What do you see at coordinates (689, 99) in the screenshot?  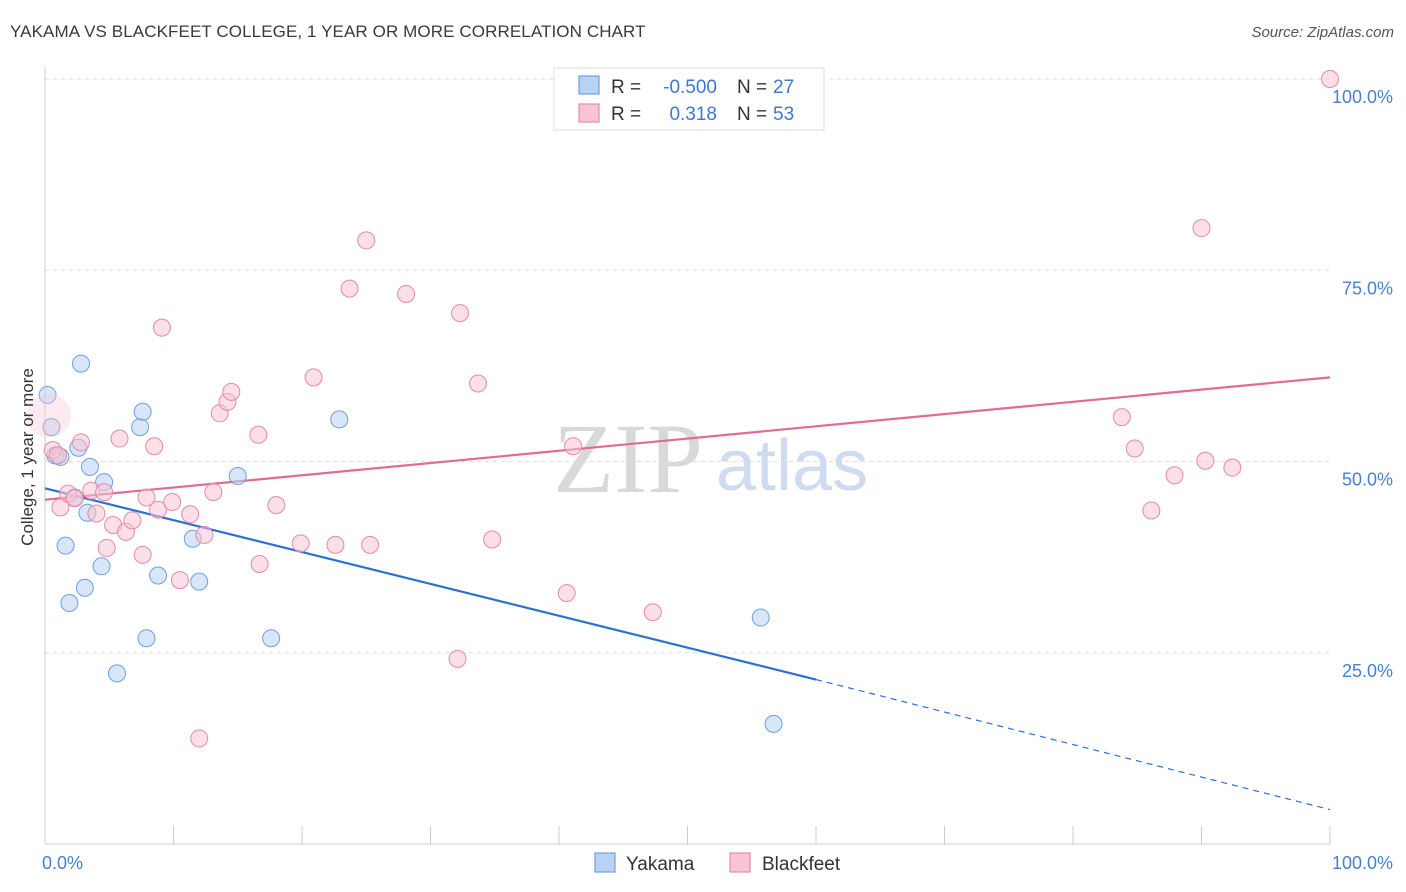 I see `top-legend: R = -0.500 N = 27 R = 0.318 N = 53` at bounding box center [689, 99].